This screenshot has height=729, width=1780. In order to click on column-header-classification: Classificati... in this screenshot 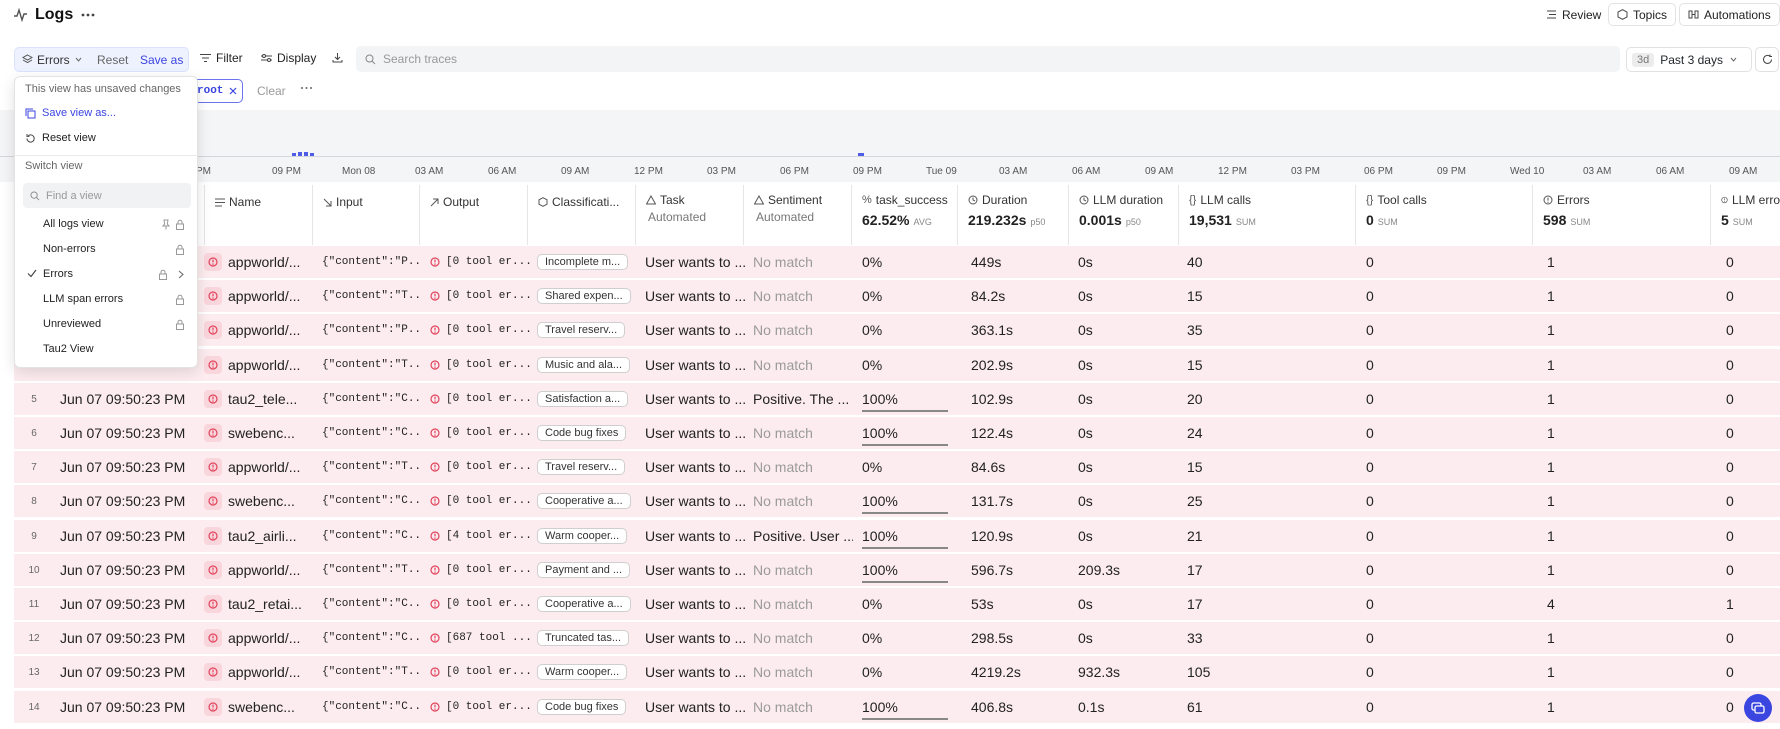, I will do `click(581, 215)`.